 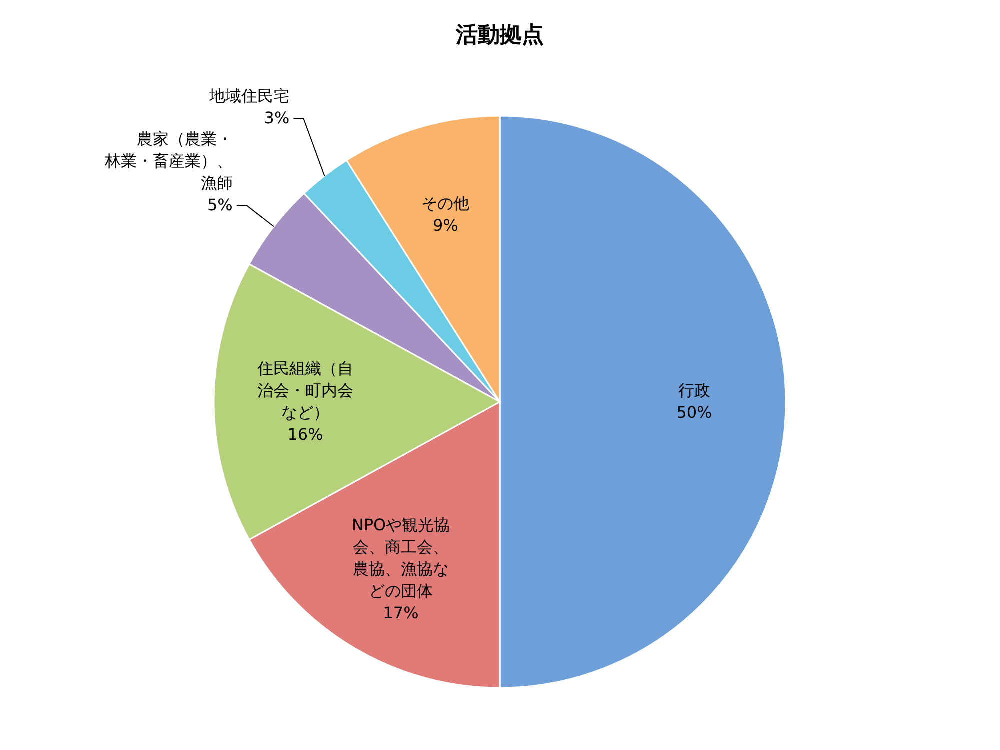 What do you see at coordinates (249, 96) in the screenshot?
I see `slice-label: 地域住民宅` at bounding box center [249, 96].